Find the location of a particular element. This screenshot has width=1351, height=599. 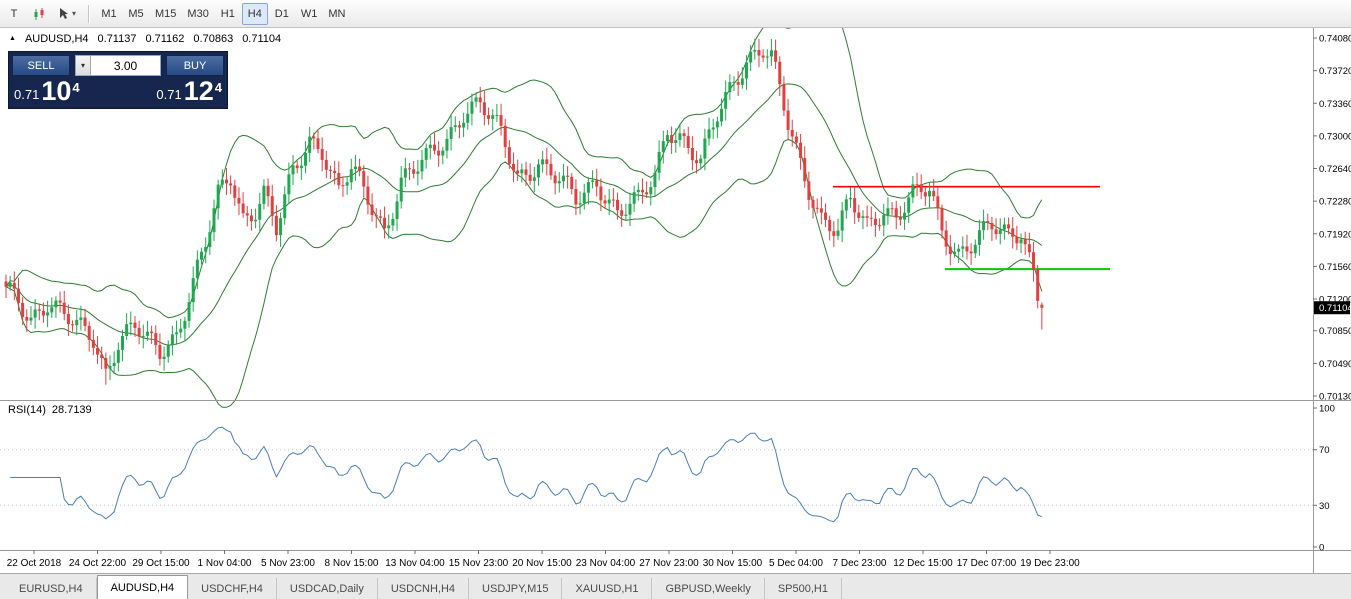

chart-tab-usdcad-daily: USDCAD,Daily is located at coordinates (327, 588).